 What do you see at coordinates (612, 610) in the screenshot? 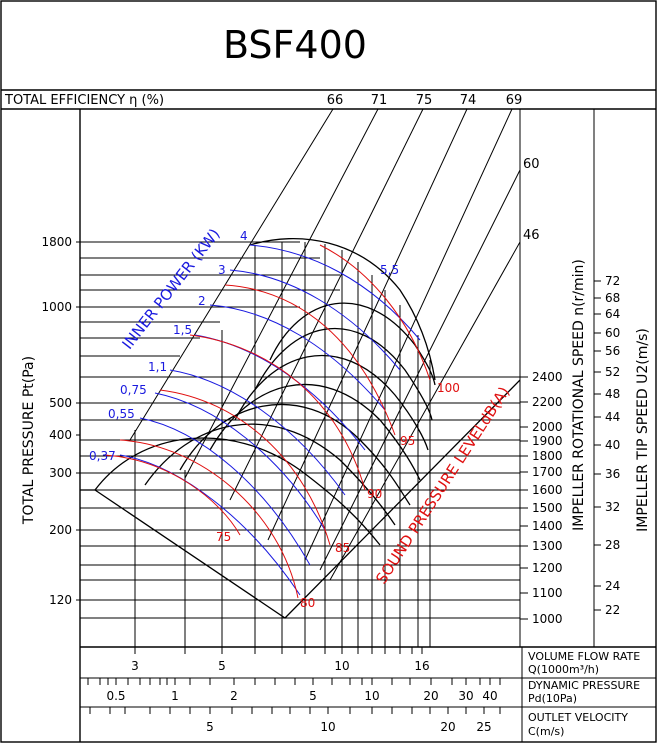
I see `tip-tick-22: 22` at bounding box center [612, 610].